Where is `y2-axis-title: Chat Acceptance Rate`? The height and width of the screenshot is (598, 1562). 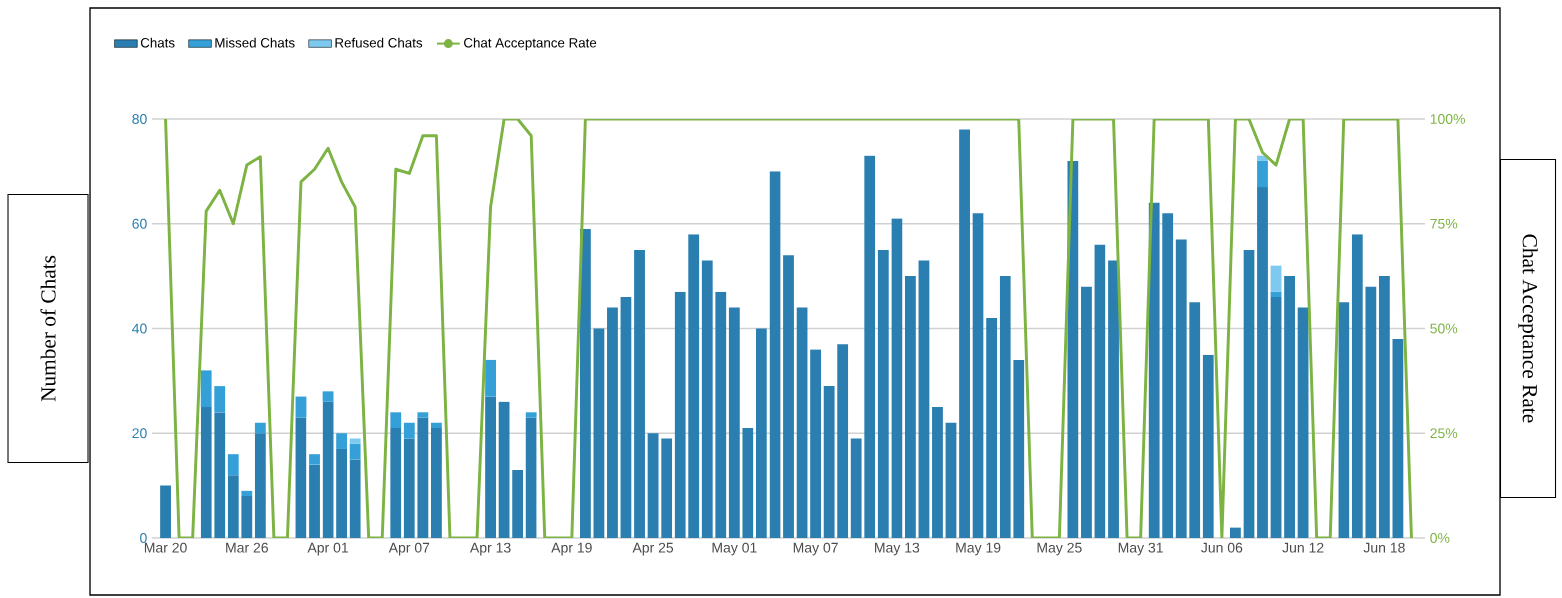
y2-axis-title: Chat Acceptance Rate is located at coordinates (1528, 328).